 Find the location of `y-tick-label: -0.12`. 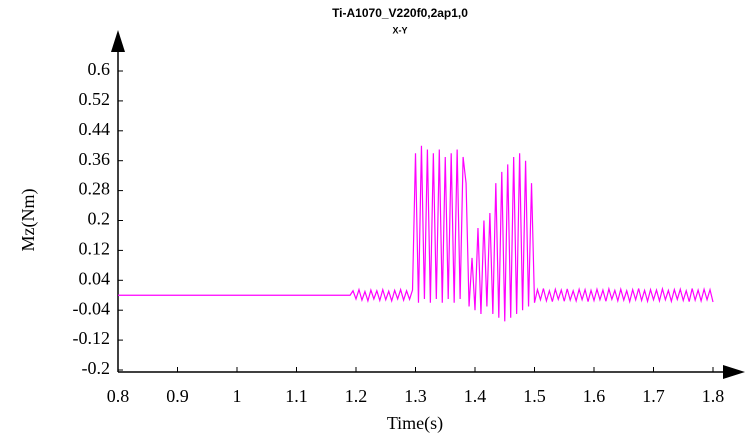

y-tick-label: -0.12 is located at coordinates (92, 338).